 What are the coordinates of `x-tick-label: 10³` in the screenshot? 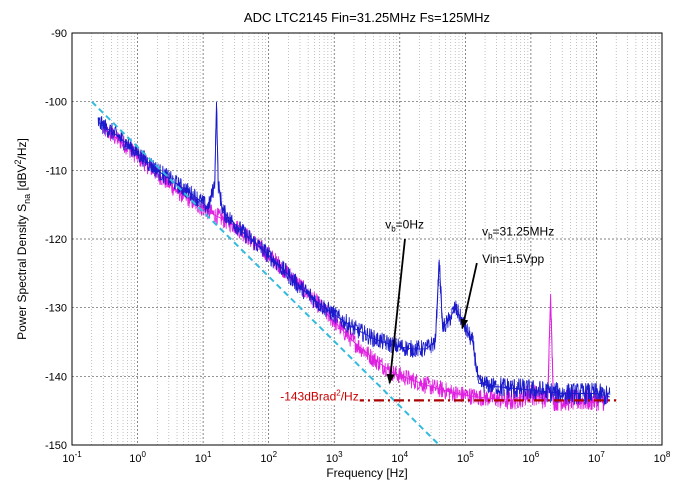 It's located at (334, 457).